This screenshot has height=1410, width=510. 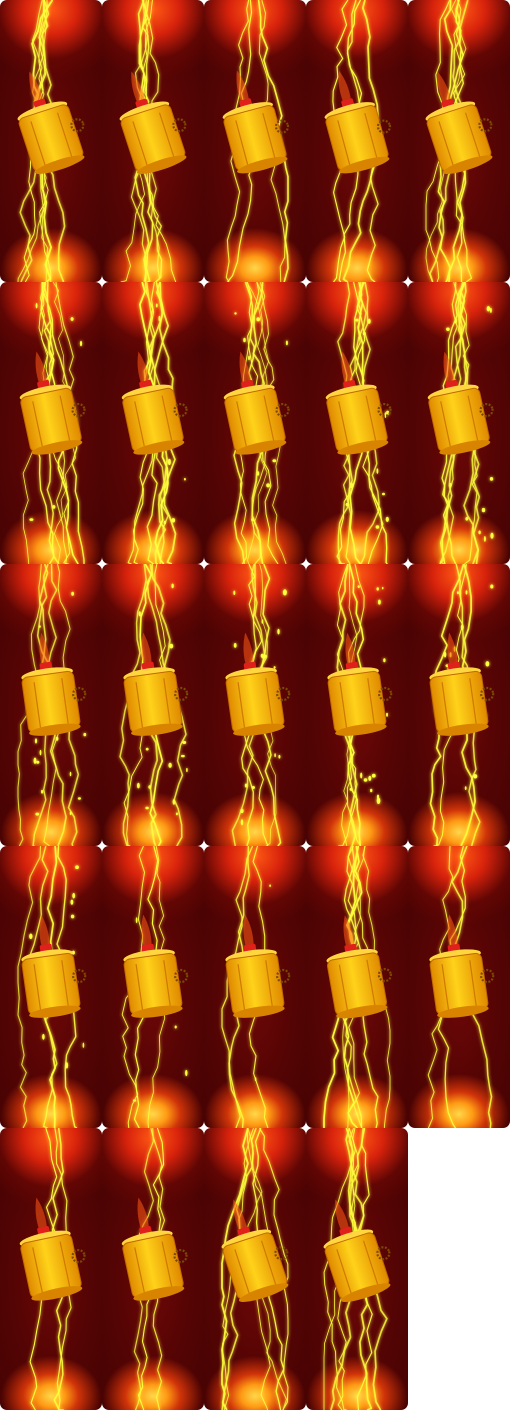 I want to click on lightning-effect, so click(x=52, y=705).